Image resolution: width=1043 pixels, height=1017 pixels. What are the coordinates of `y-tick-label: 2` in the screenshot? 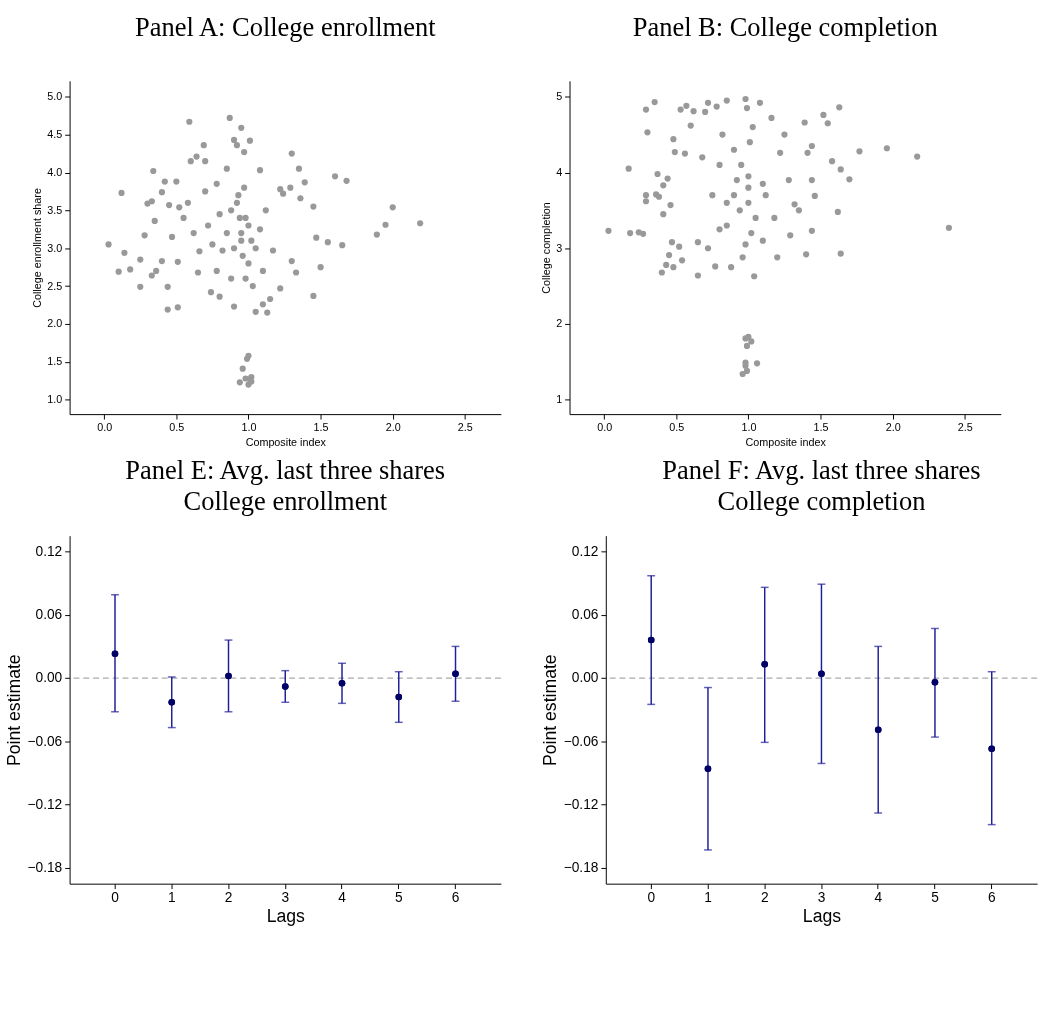 It's located at (559, 323).